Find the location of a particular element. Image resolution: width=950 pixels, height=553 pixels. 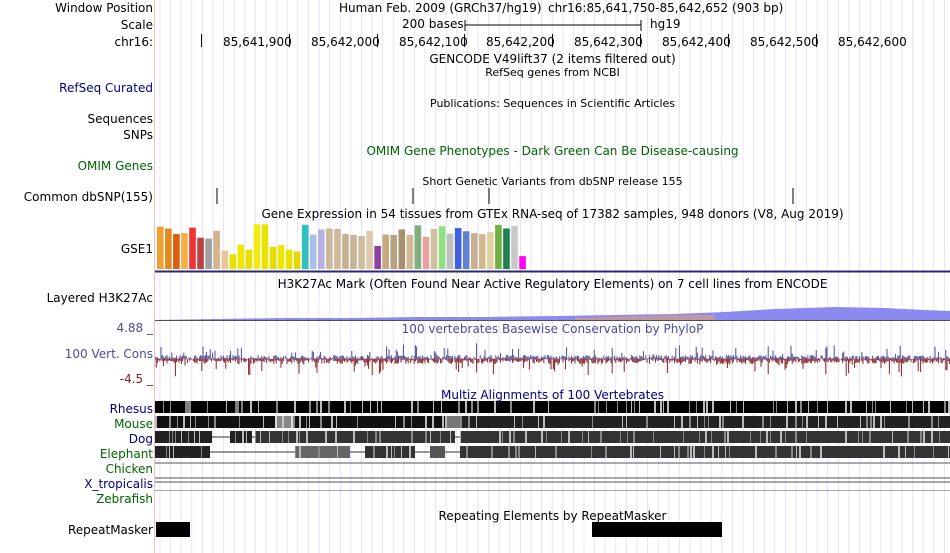

repeatmasker-label: RepeatMasker is located at coordinates (110, 530).